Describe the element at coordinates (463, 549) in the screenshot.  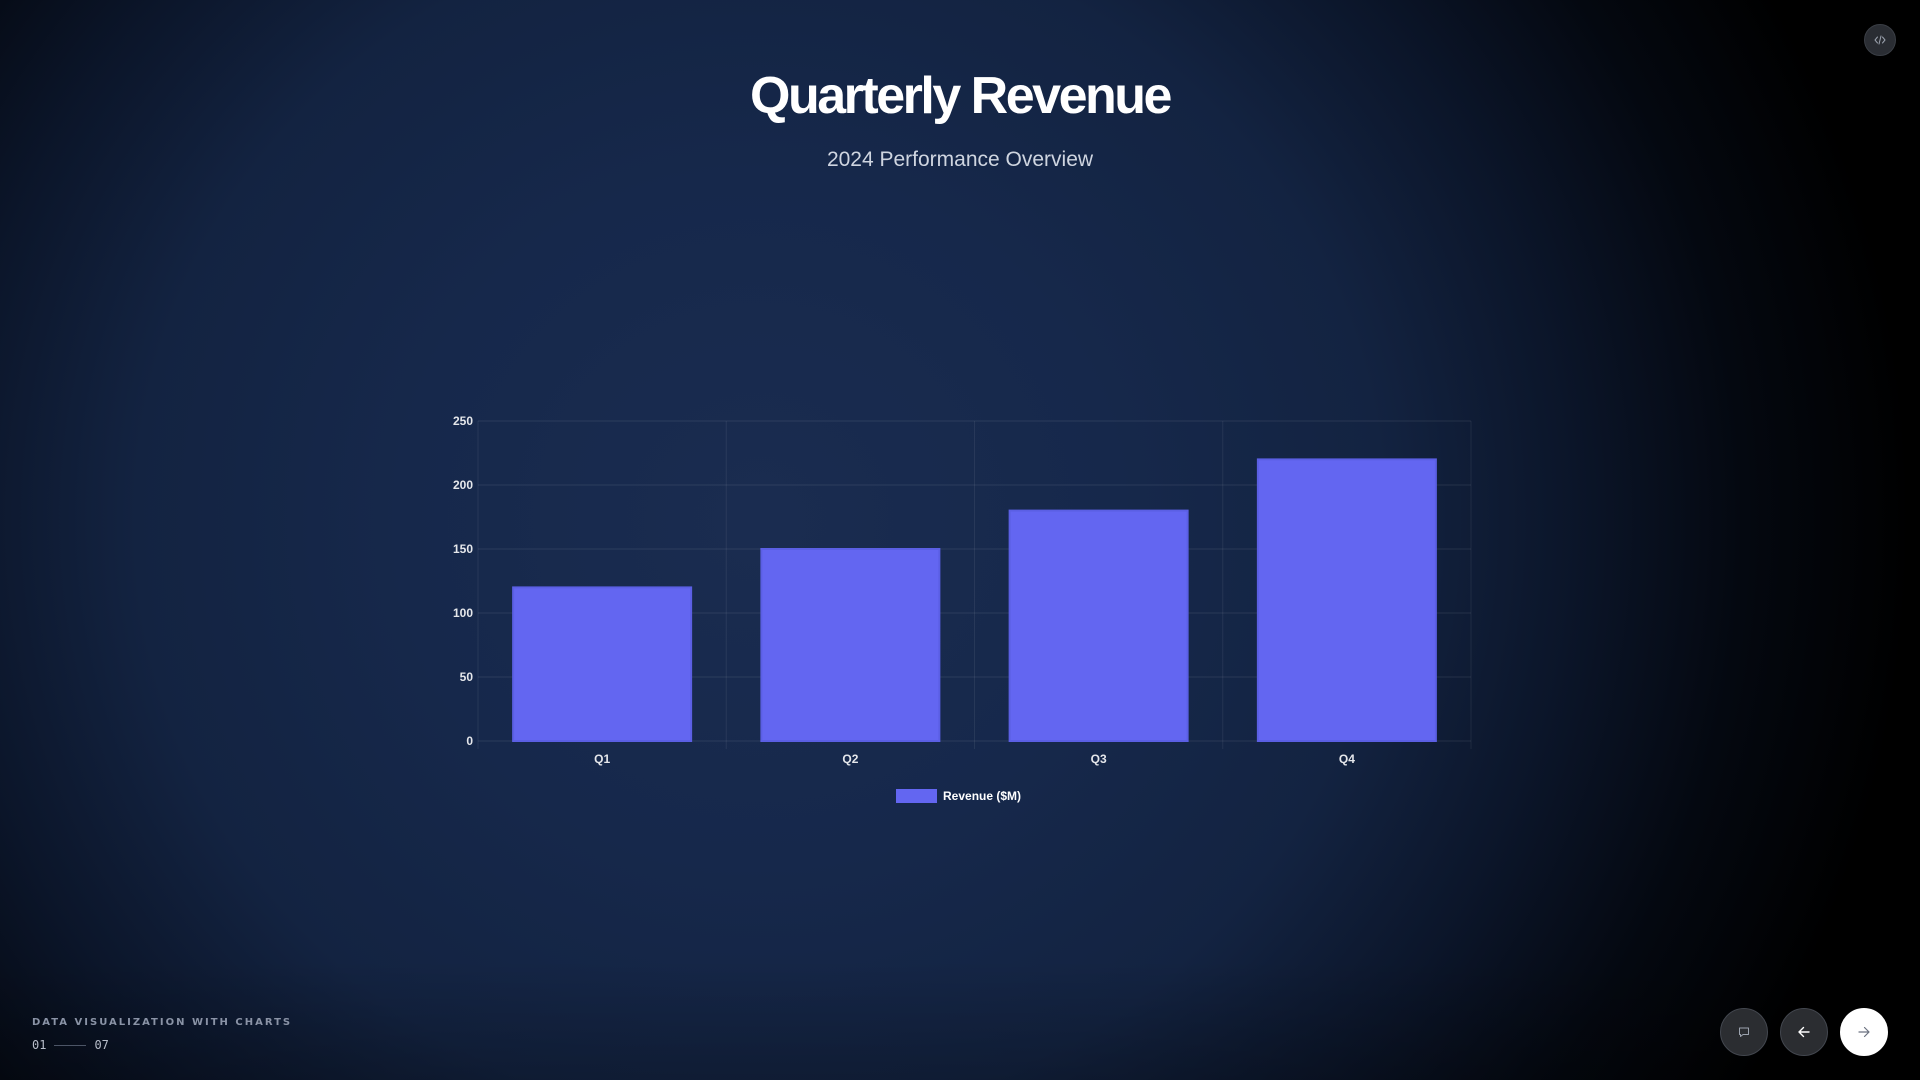
I see `y-tick-label: 150` at that location.